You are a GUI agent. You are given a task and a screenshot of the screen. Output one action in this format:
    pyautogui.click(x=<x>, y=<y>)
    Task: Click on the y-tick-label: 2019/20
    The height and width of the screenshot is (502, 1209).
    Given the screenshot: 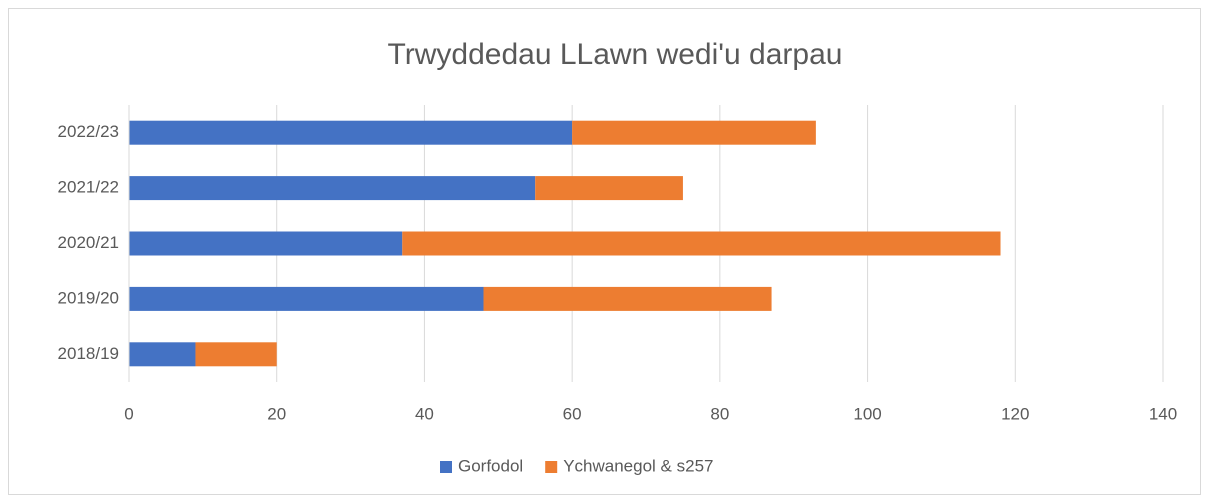 What is the action you would take?
    pyautogui.click(x=88, y=297)
    